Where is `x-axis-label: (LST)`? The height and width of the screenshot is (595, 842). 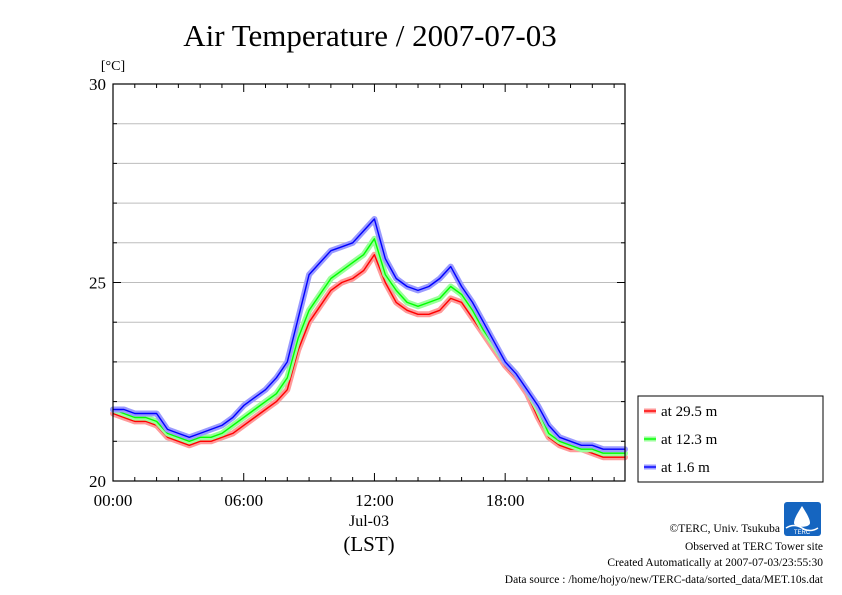 x-axis-label: (LST) is located at coordinates (368, 544).